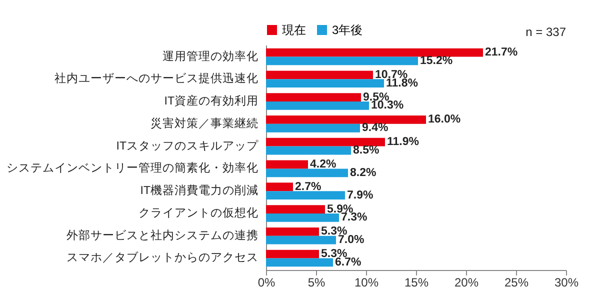 The height and width of the screenshot is (300, 590). Describe the element at coordinates (402, 83) in the screenshot. I see `data-label: 11.8%` at that location.